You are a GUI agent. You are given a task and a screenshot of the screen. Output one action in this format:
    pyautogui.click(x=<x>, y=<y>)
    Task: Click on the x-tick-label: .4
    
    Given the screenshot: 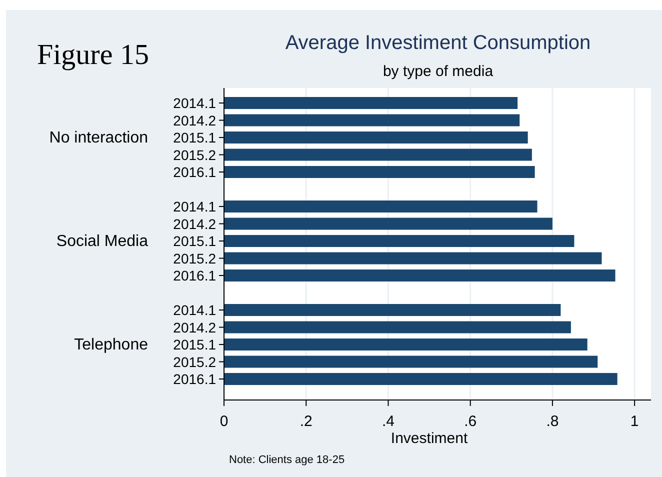 What is the action you would take?
    pyautogui.click(x=388, y=421)
    